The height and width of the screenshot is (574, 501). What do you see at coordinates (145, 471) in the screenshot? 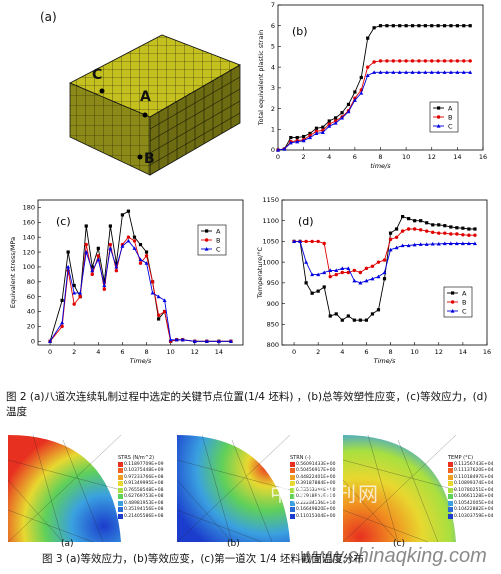
I see `legend-entry: 0.10375448E+09` at bounding box center [145, 471].